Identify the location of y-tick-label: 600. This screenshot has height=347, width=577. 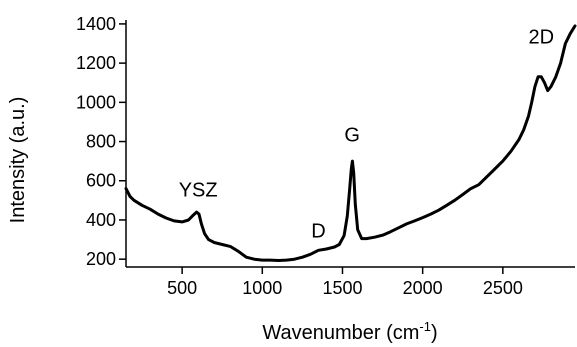
(101, 181).